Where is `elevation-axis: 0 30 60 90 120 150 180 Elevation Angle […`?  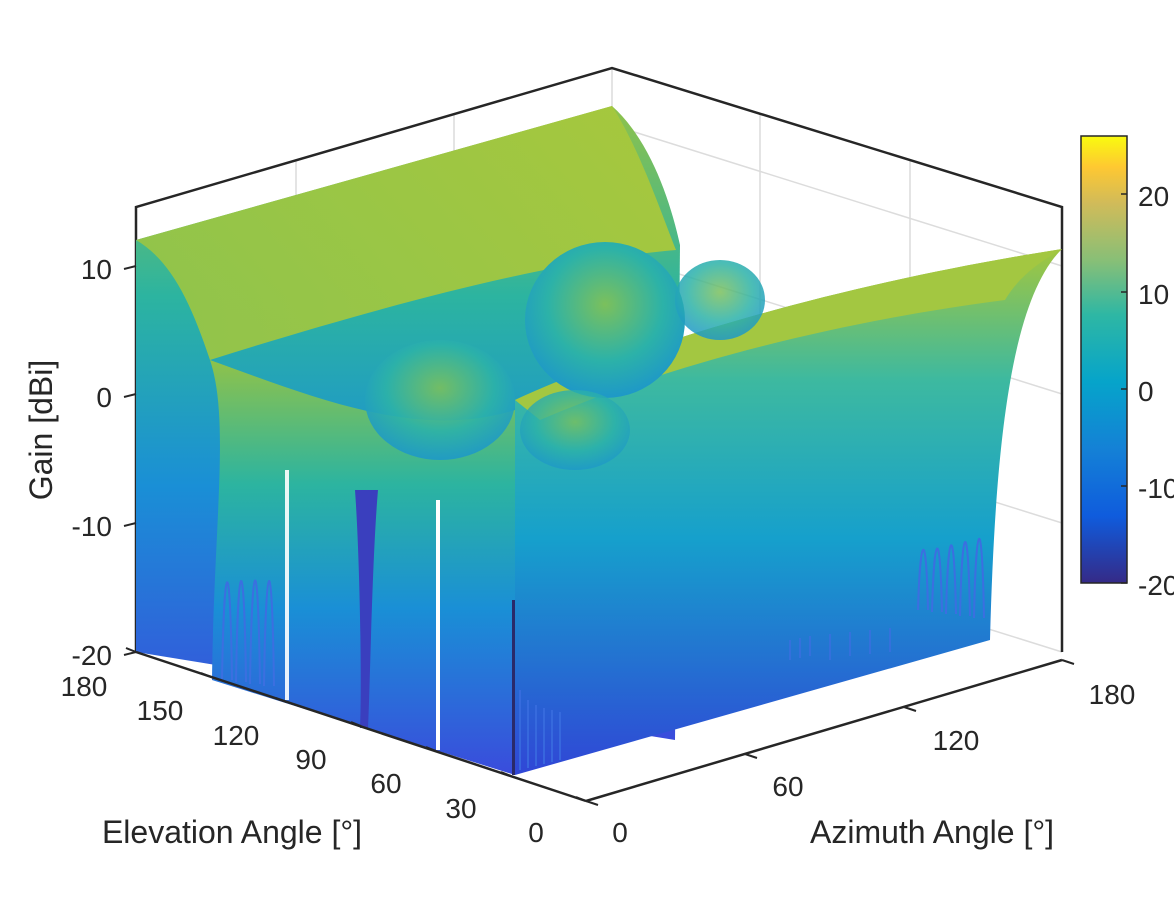
elevation-axis: 0 30 60 90 120 150 180 Elevation Angle [… is located at coordinates (324, 748).